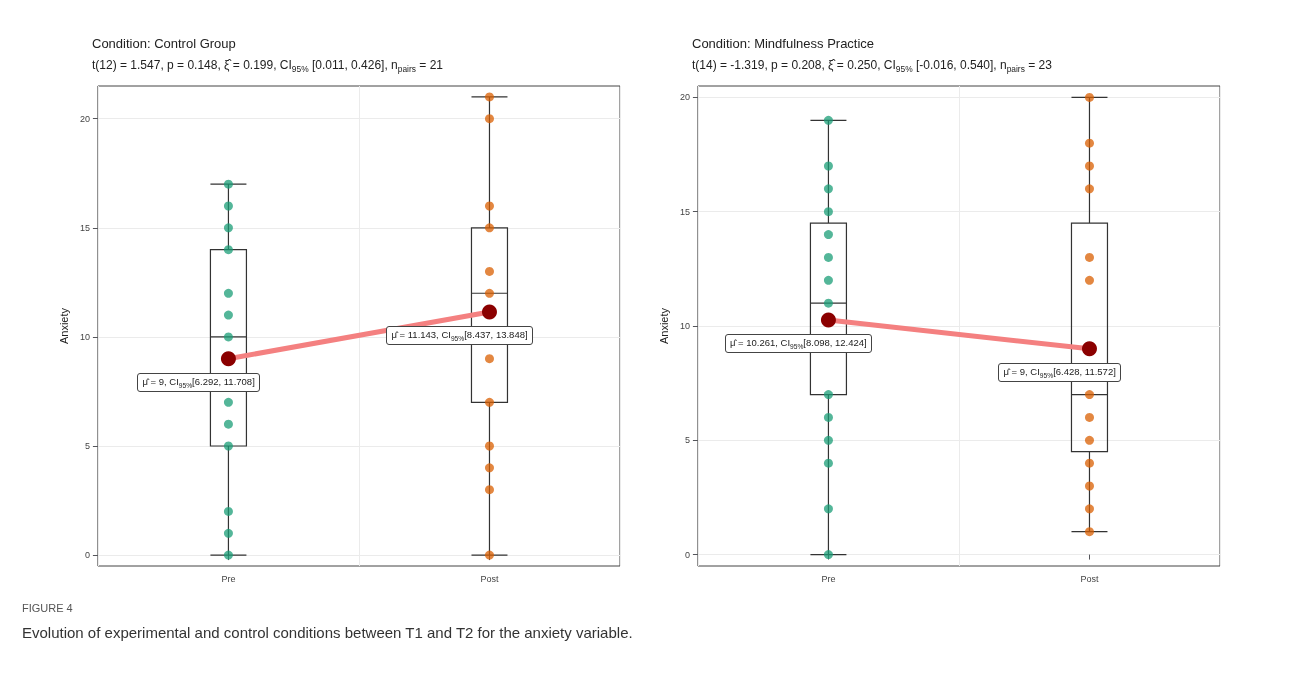 This screenshot has width=1290, height=686. What do you see at coordinates (267, 66) in the screenshot?
I see `chart-subtitle: t(12) = 1.547, p = 0.148, ξ̂ = 0.199, CI$_{95%}$ [0.011, 0.426], n$_{pairs}$ = 21` at bounding box center [267, 66].